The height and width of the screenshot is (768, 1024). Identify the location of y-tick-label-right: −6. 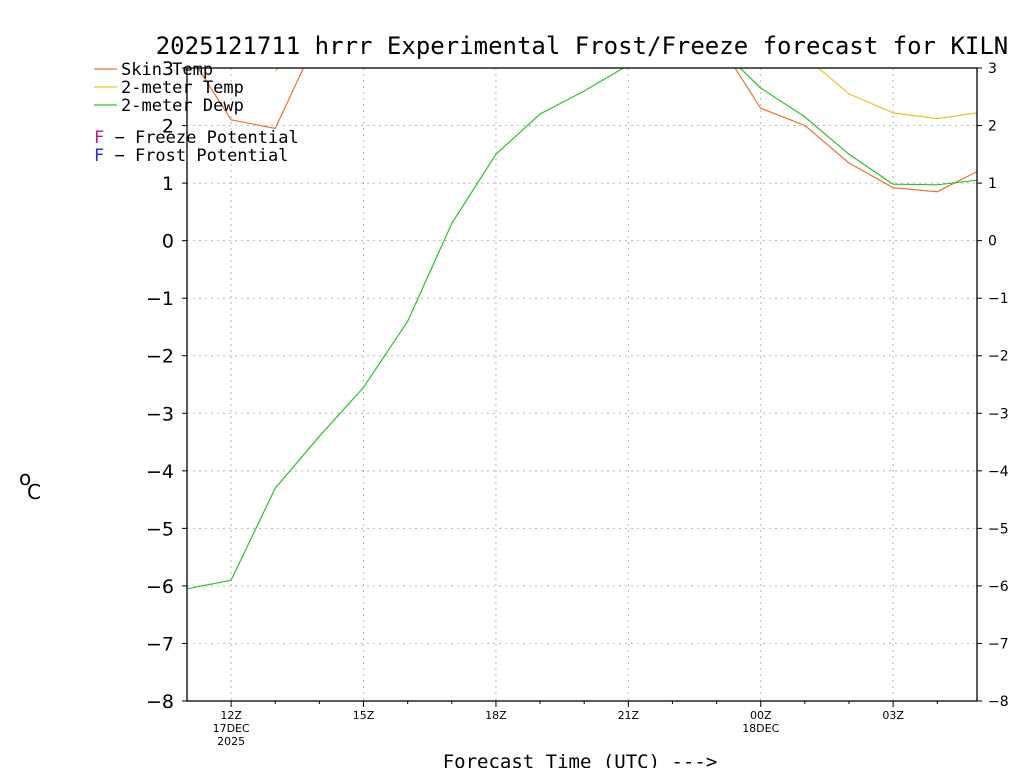
(998, 587).